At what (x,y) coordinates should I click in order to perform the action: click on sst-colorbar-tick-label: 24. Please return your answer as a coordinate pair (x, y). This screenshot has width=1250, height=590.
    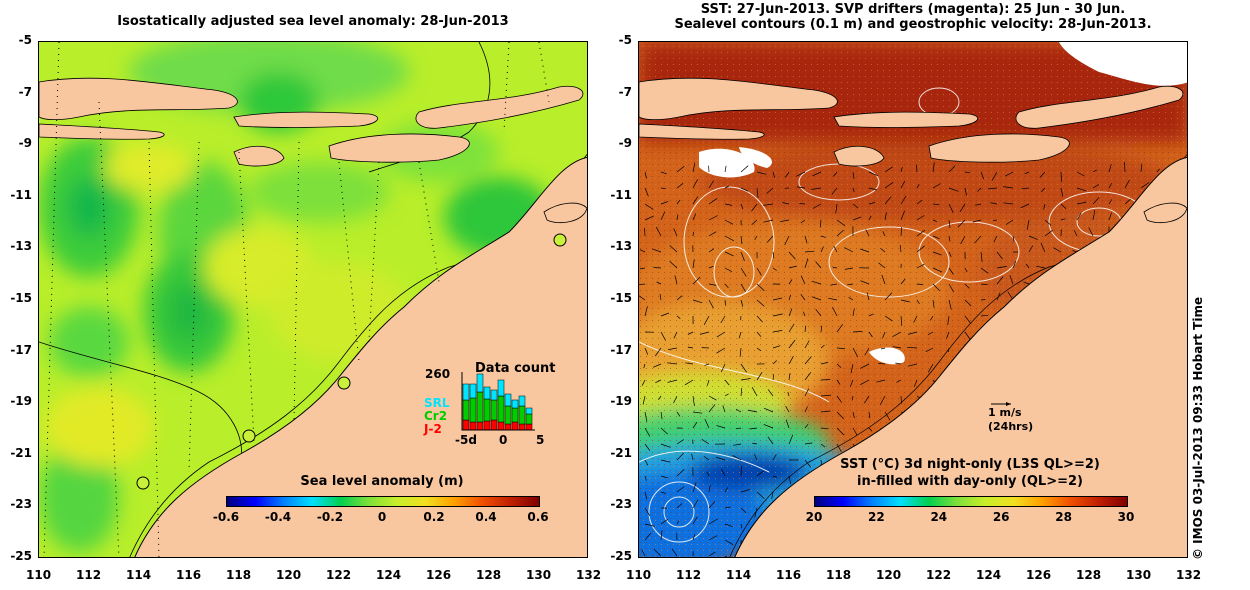
    Looking at the image, I should click on (939, 517).